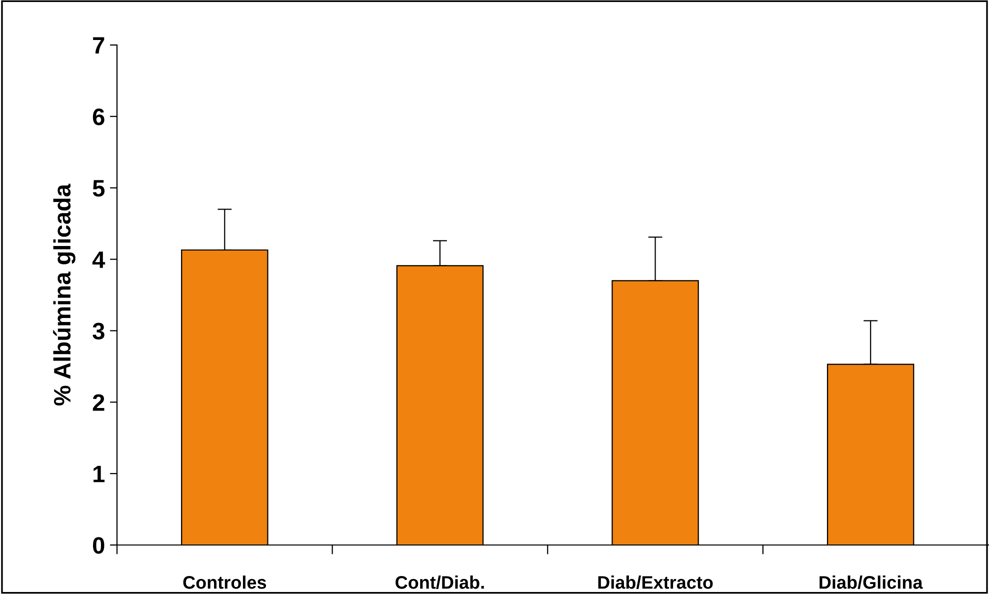  I want to click on y-tick-label: 4, so click(99, 260).